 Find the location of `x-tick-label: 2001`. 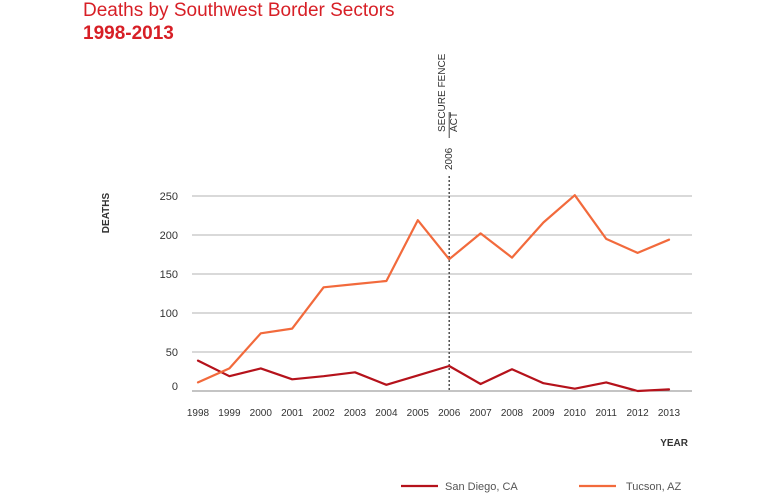

x-tick-label: 2001 is located at coordinates (292, 413).